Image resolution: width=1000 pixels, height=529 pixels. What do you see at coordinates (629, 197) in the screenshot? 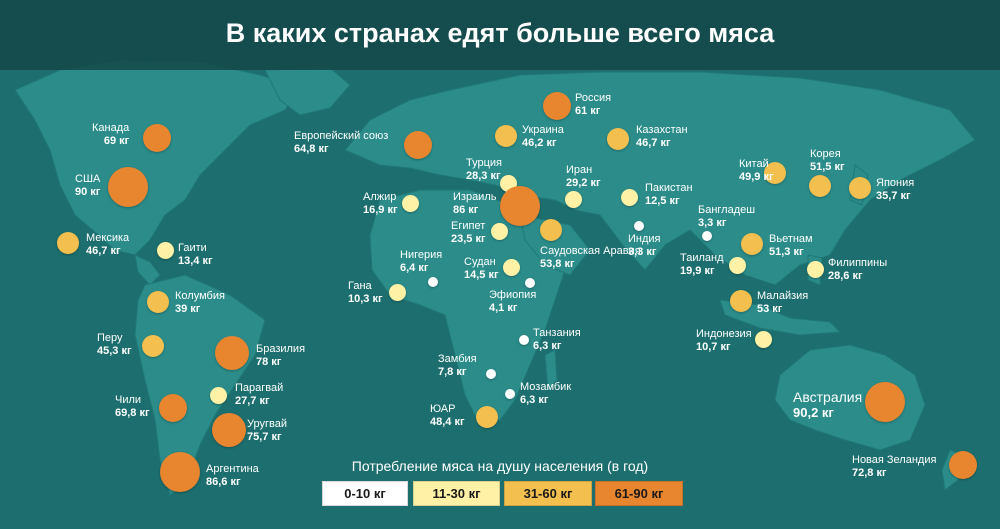
I see `marker-пакистан` at bounding box center [629, 197].